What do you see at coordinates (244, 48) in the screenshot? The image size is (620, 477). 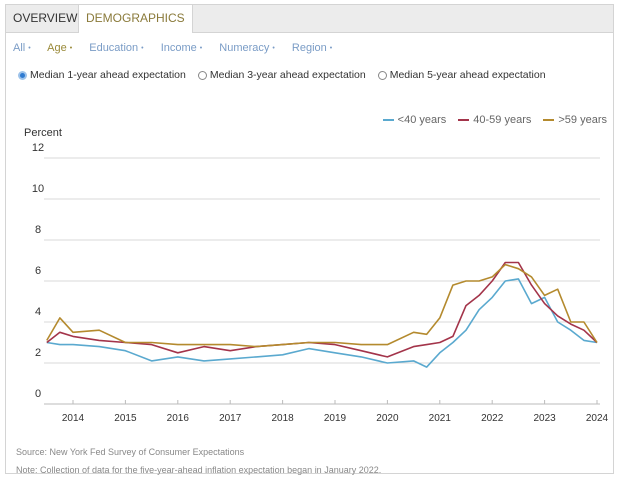 I see `filter-label: Numeracy` at bounding box center [244, 48].